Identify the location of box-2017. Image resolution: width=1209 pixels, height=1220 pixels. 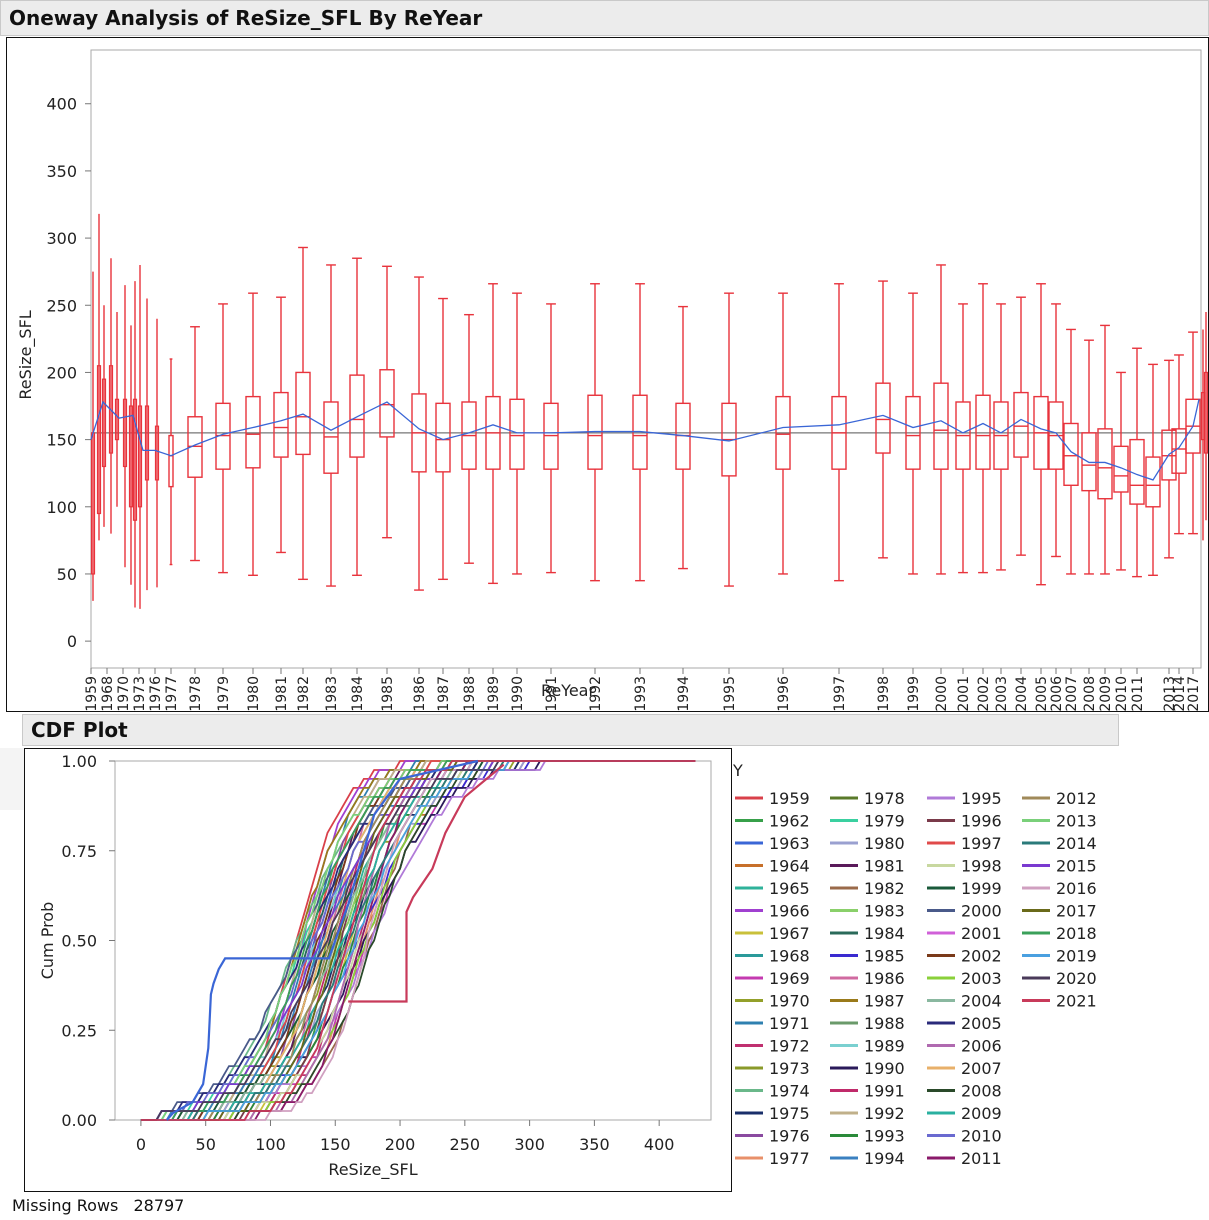
(1193, 433).